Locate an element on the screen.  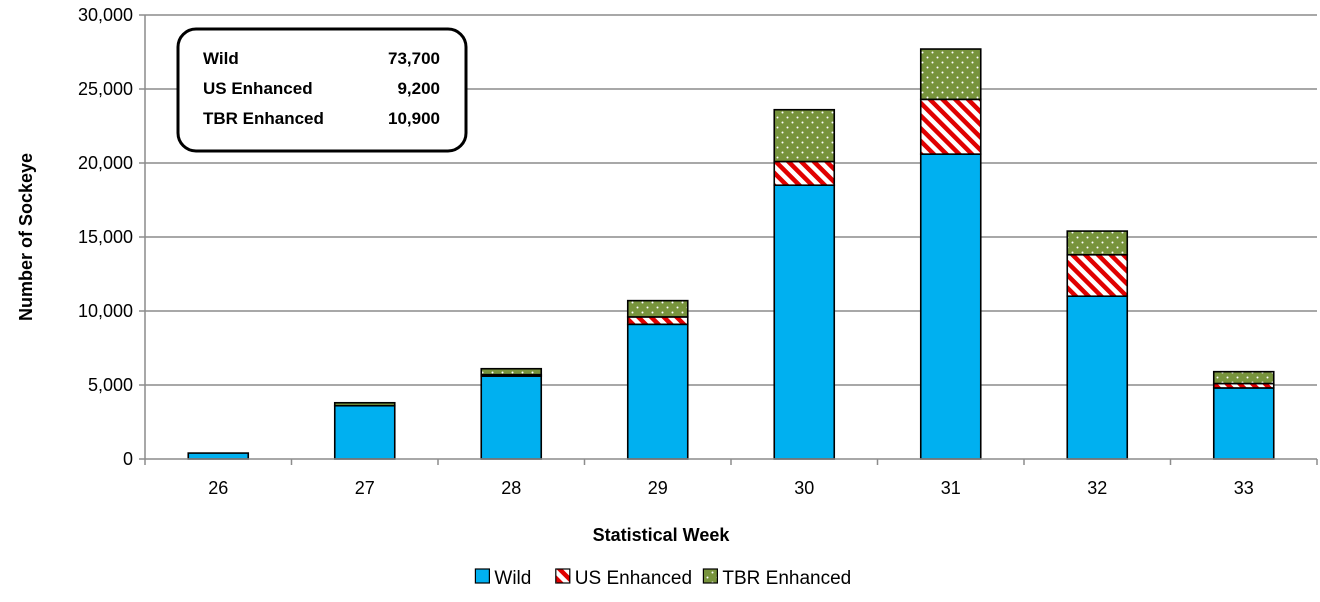
y-tick-label: 25,000 is located at coordinates (105, 89).